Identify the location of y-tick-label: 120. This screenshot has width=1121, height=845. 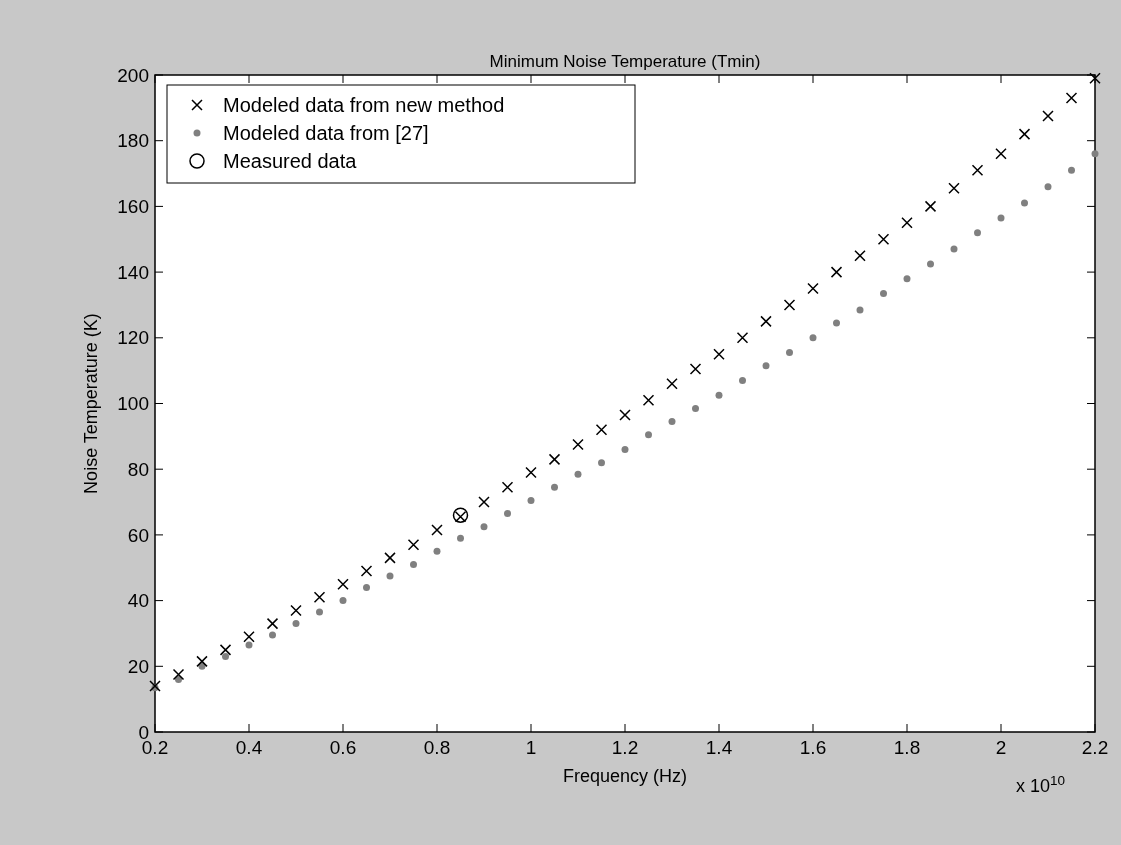
(133, 338).